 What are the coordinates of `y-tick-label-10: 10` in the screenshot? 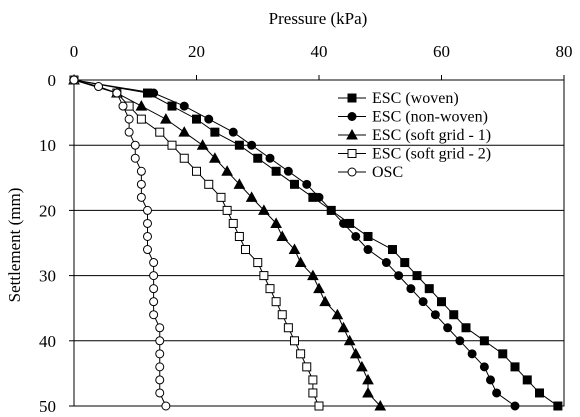 It's located at (47, 145).